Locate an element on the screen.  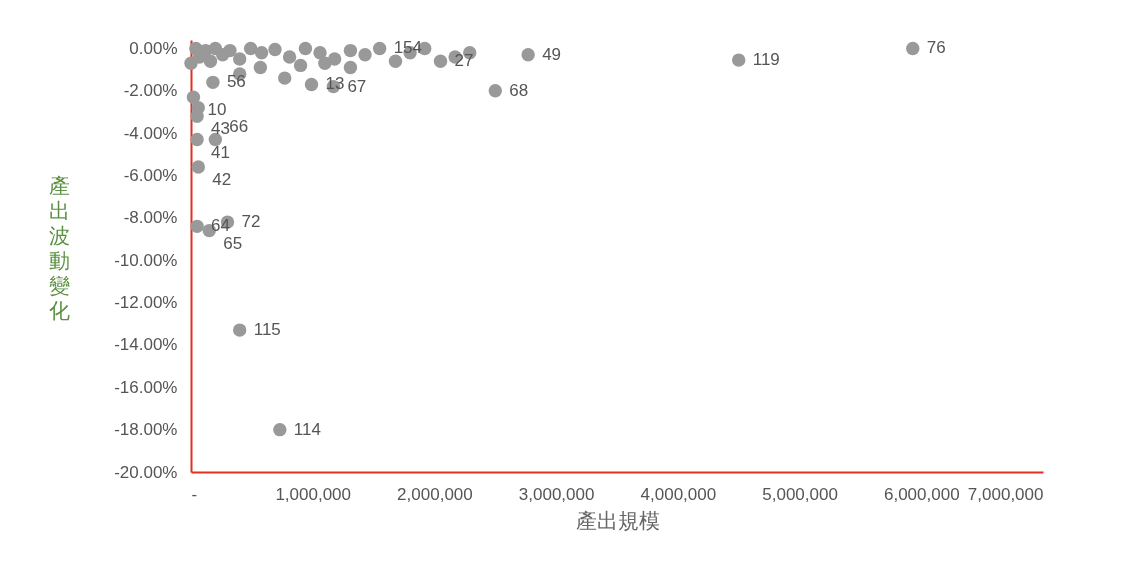
y-tick-label: -2.00% is located at coordinates (150, 91).